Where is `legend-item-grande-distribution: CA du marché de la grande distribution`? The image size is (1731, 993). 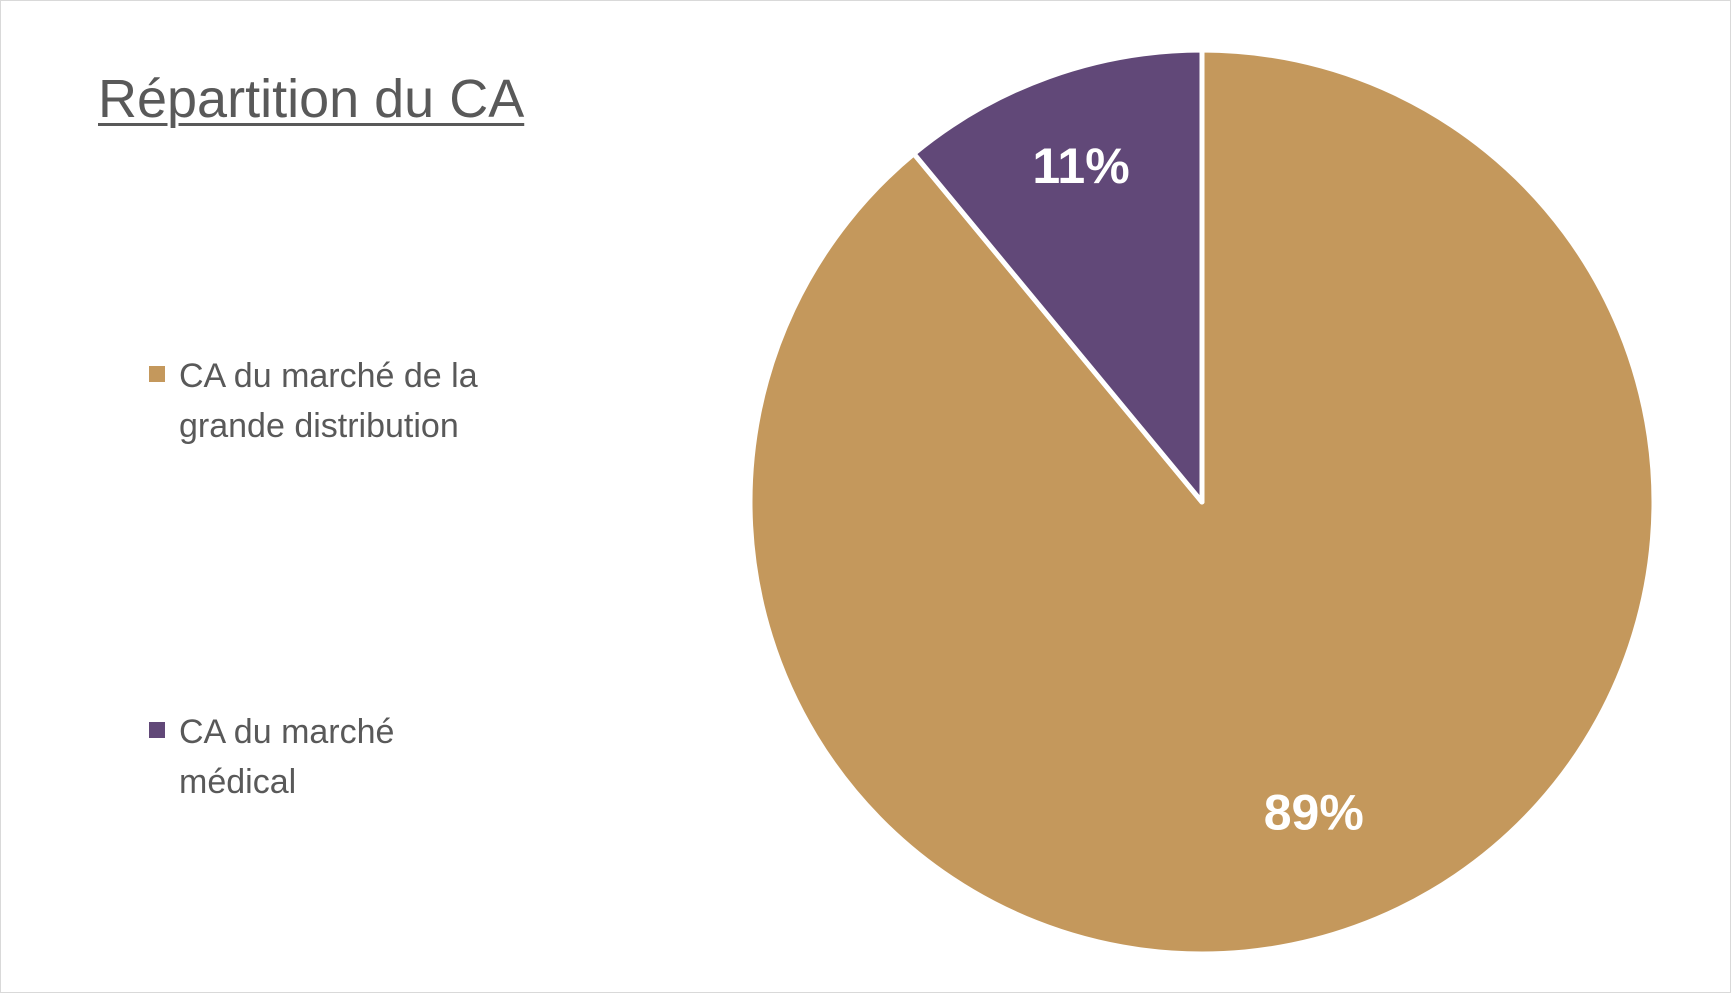 legend-item-grande-distribution: CA du marché de la grande distribution is located at coordinates (334, 401).